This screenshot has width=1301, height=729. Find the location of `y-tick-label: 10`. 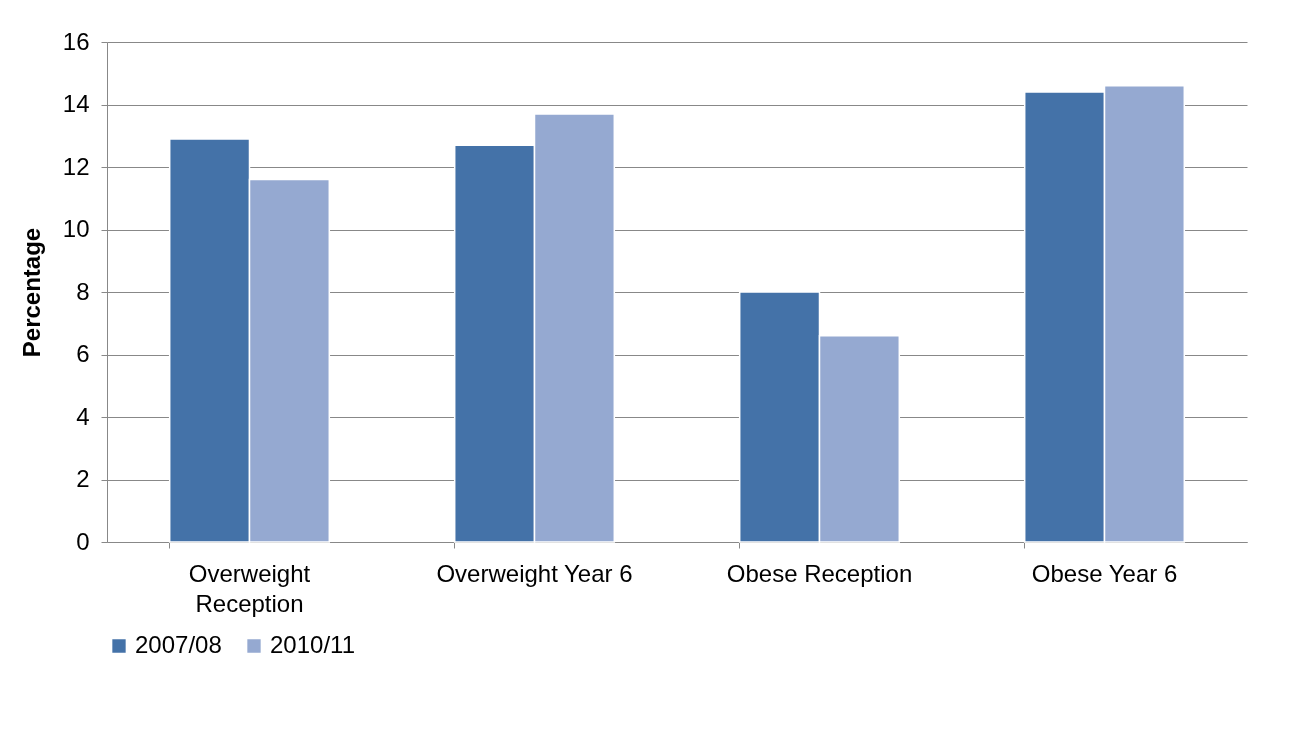

y-tick-label: 10 is located at coordinates (76, 228).